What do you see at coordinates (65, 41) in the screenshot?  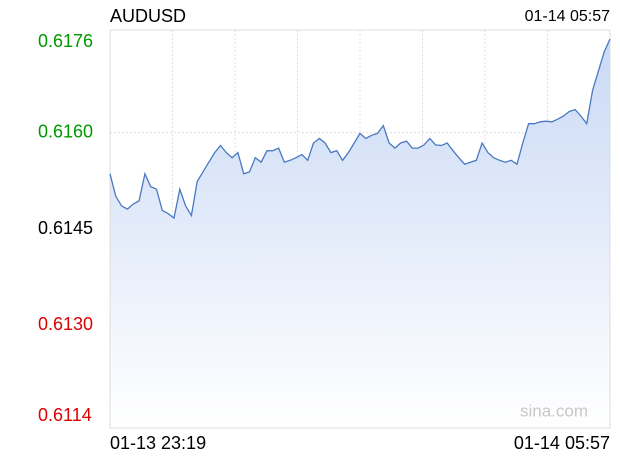 I see `y-tick-label: 0.6176` at bounding box center [65, 41].